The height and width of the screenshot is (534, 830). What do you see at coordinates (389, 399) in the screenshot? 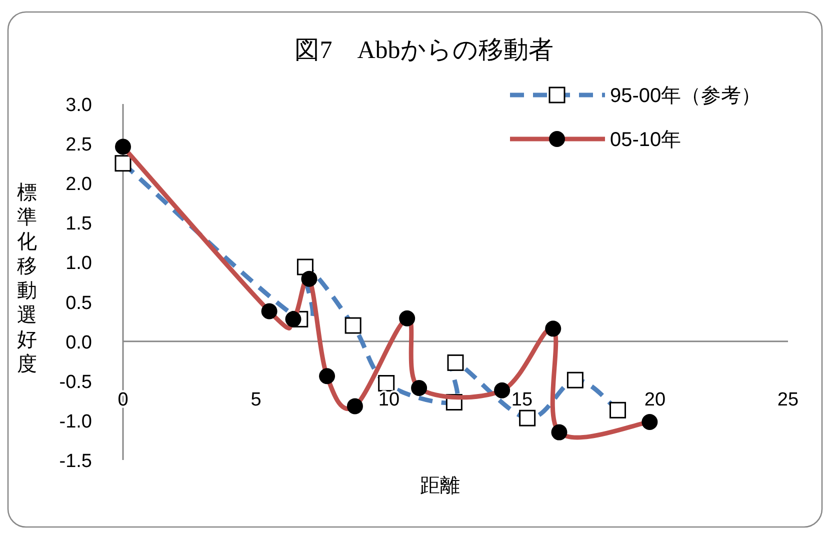
I see `x-tick-label: 10` at bounding box center [389, 399].